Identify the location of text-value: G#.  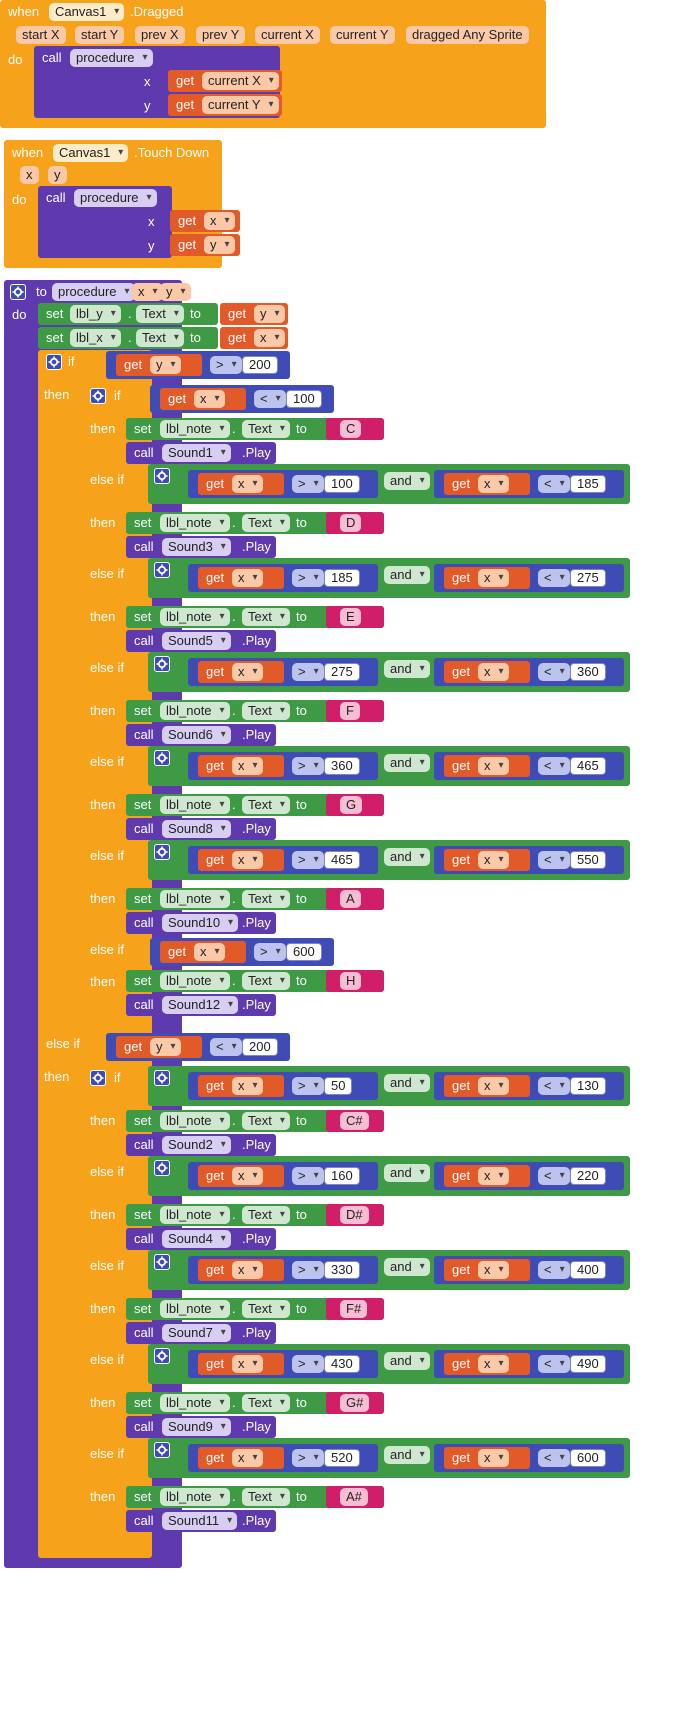
(355, 1403).